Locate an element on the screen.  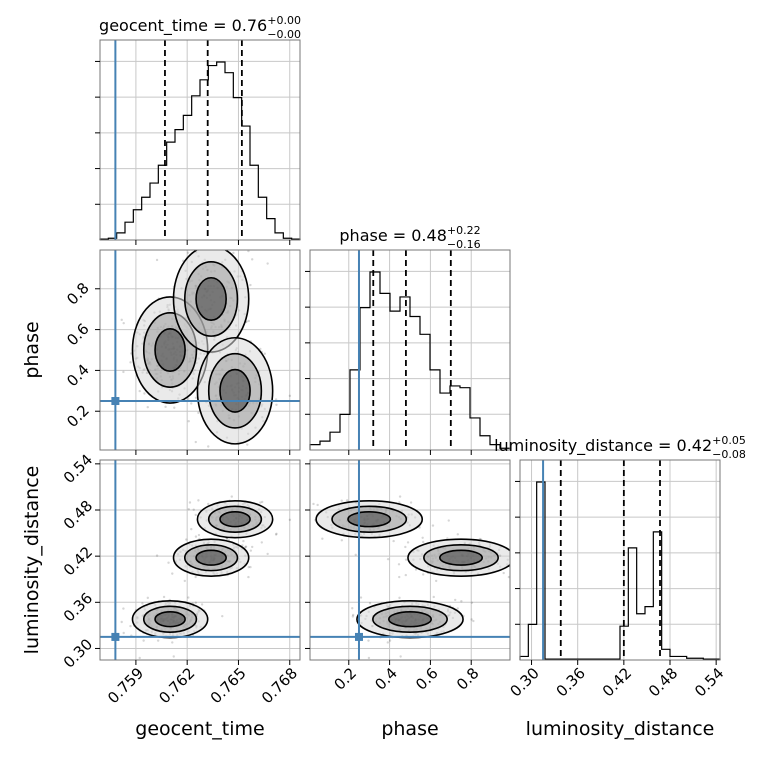
histogram-luminosity_distance is located at coordinates (620, 570).